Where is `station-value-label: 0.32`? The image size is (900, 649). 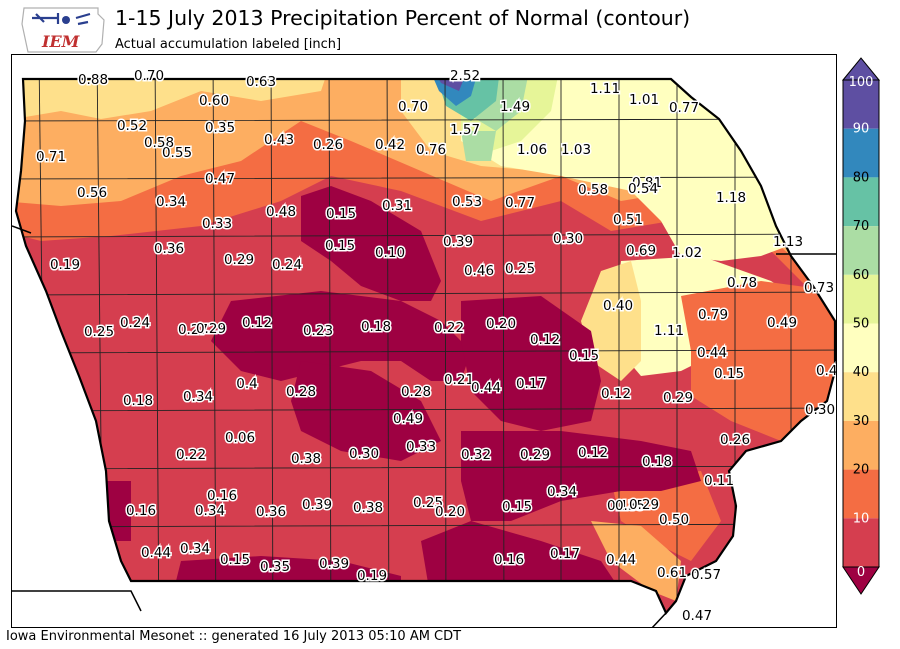
station-value-label: 0.32 is located at coordinates (476, 455).